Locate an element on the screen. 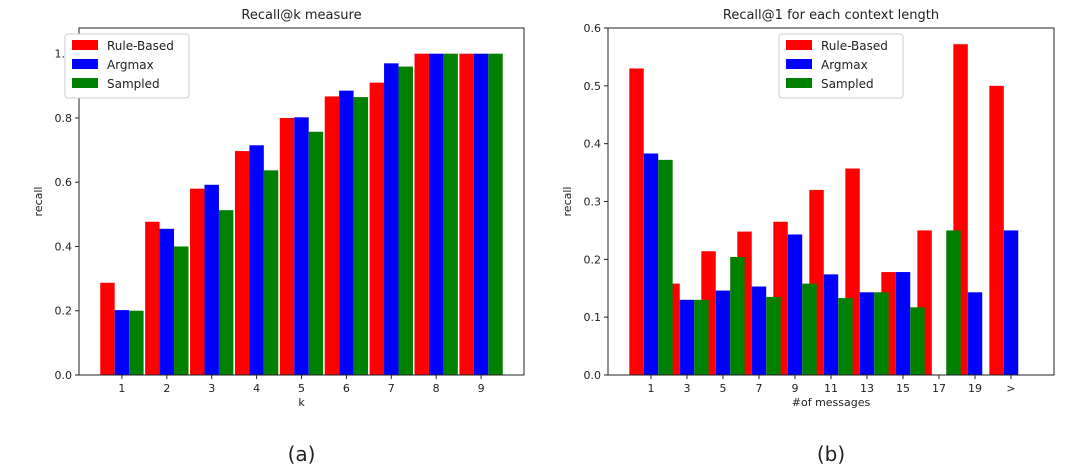 Image resolution: width=1067 pixels, height=471 pixels. x-tick-label: 19 is located at coordinates (975, 388).